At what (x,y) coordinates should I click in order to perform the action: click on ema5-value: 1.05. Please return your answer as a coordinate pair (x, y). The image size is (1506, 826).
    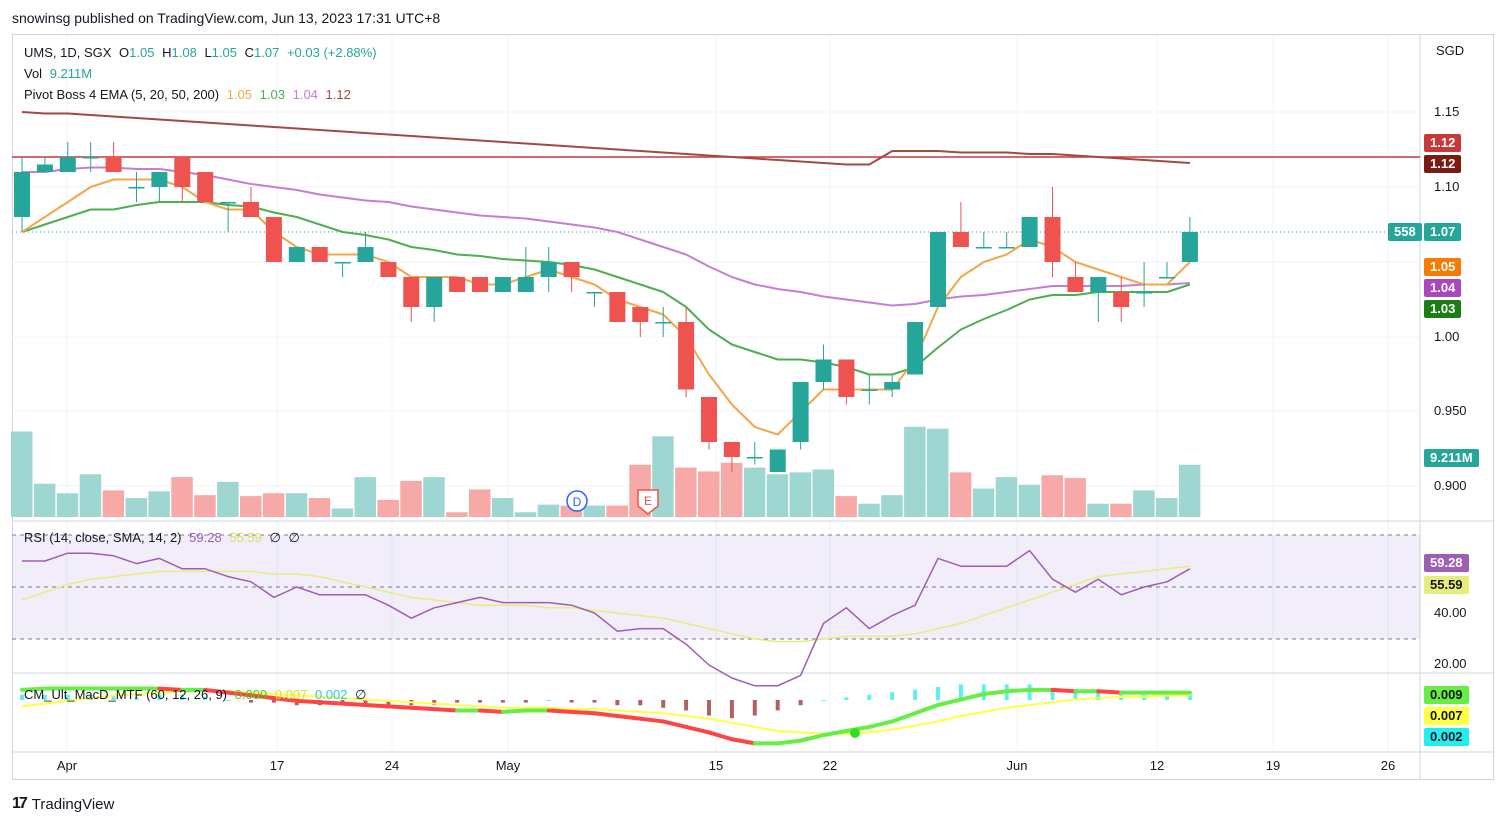
    Looking at the image, I should click on (239, 94).